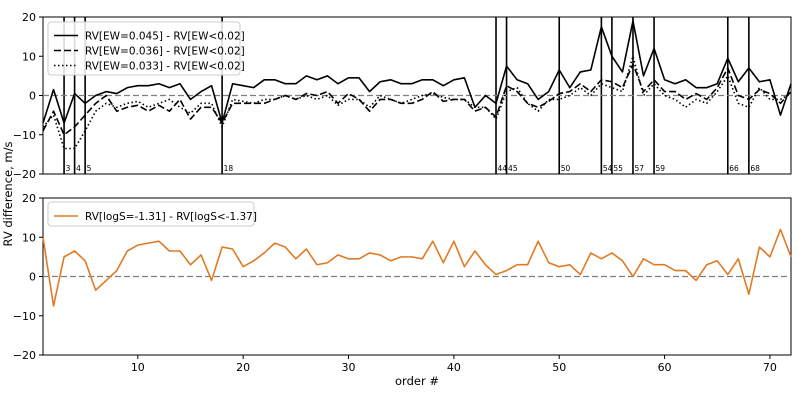 This screenshot has height=403, width=806. What do you see at coordinates (89, 168) in the screenshot?
I see `vline-label: 5` at bounding box center [89, 168].